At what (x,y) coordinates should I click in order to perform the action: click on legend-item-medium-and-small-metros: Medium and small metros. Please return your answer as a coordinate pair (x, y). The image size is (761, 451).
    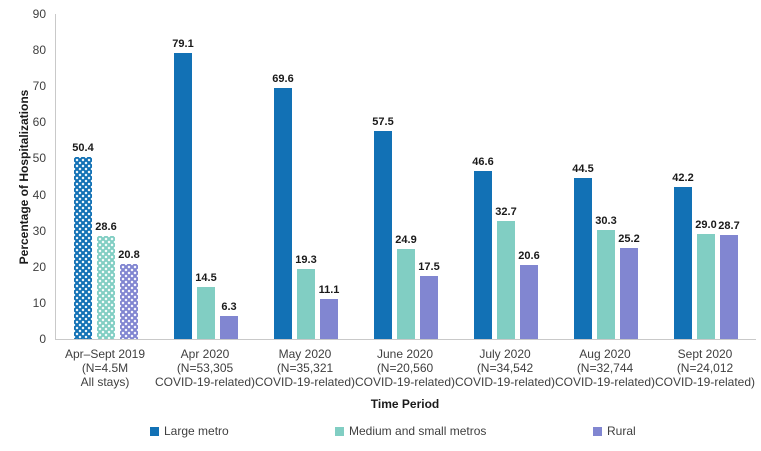
    Looking at the image, I should click on (410, 431).